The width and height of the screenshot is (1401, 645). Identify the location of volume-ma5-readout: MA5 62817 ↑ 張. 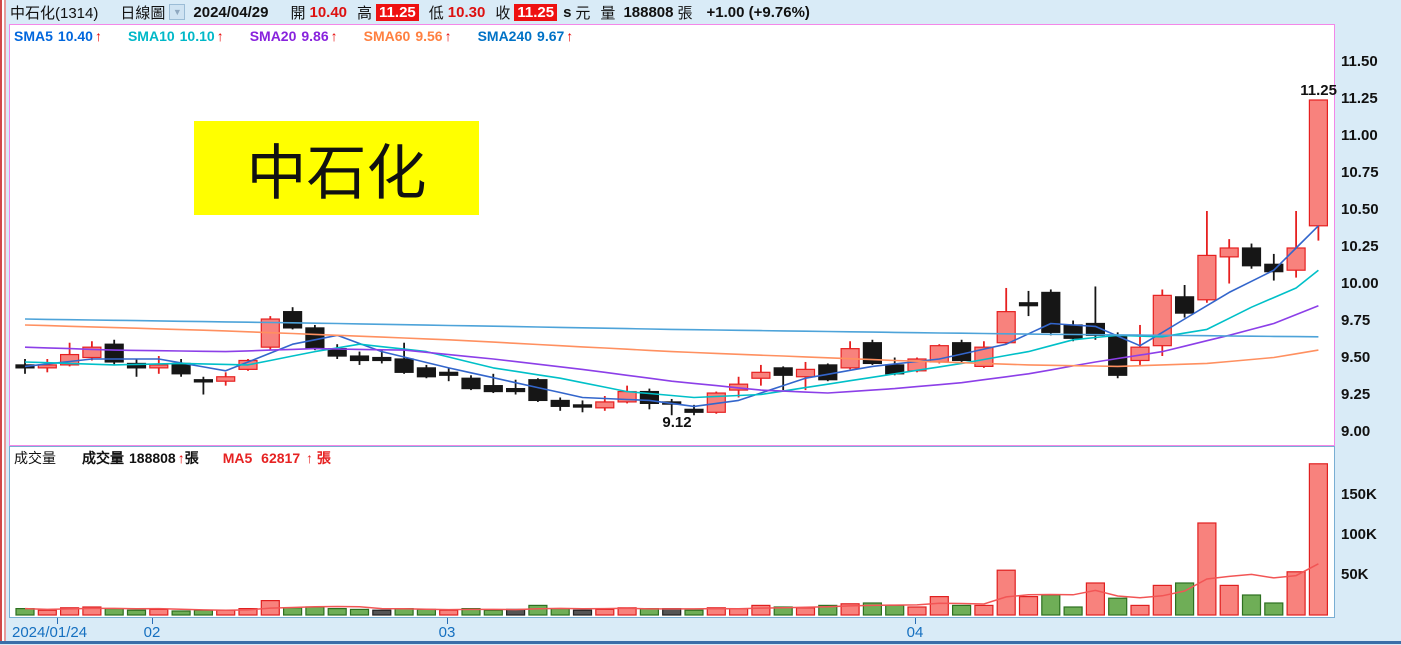
(277, 458).